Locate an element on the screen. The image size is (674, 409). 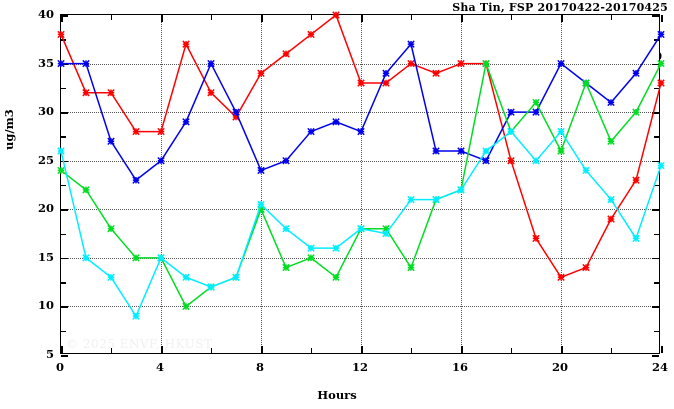
x-tick-label: 12 is located at coordinates (359, 367).